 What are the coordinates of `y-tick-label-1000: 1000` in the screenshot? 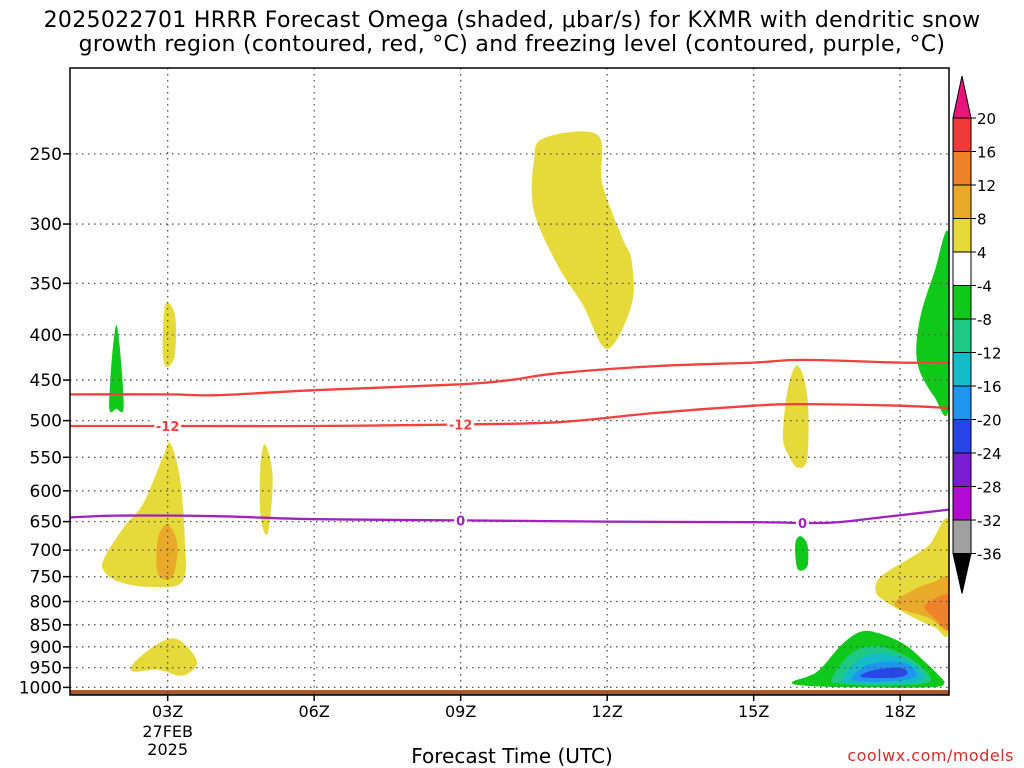 It's located at (40, 688).